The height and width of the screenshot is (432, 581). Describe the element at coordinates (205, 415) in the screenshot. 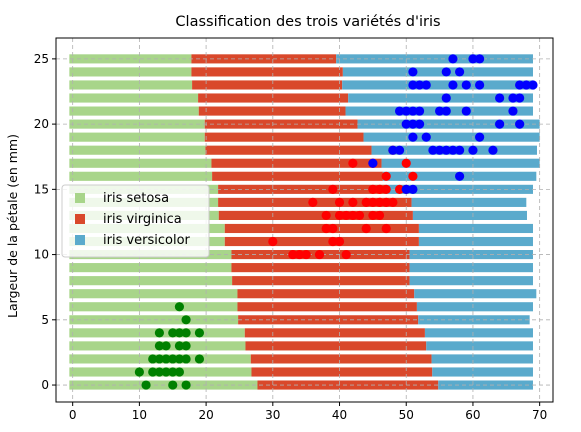

I see `x-tick-label: 20` at that location.